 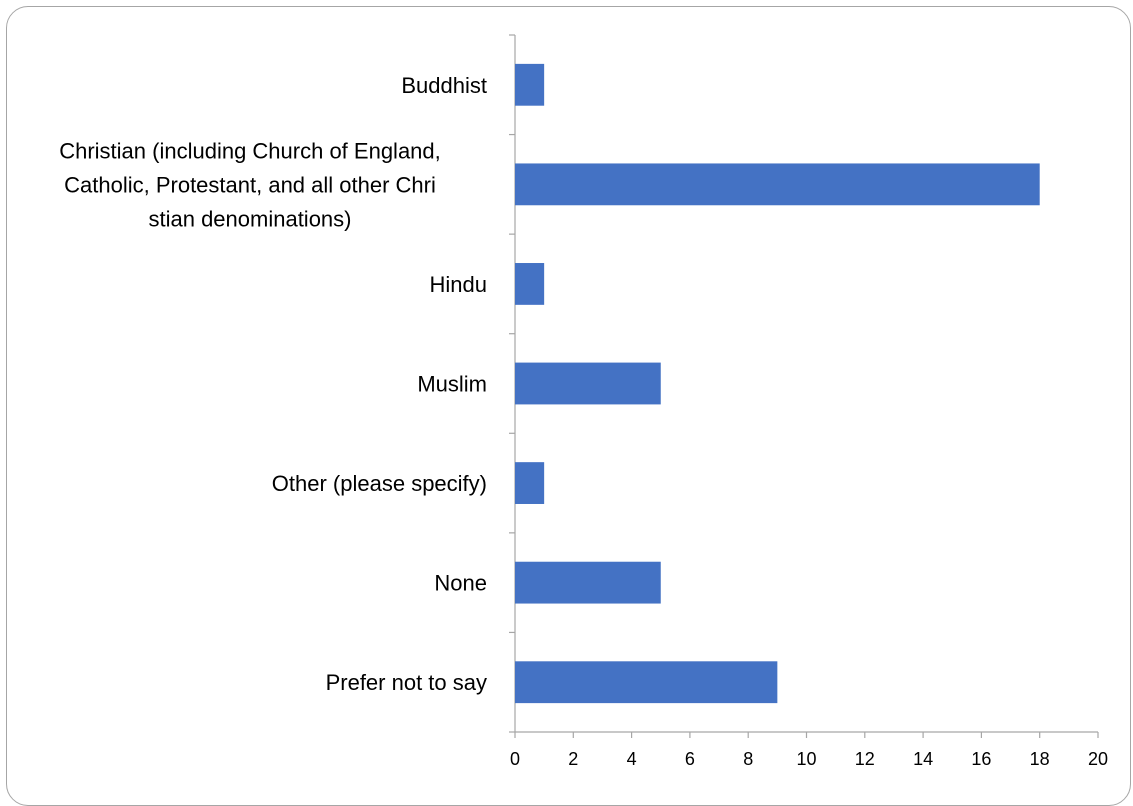 What do you see at coordinates (806, 759) in the screenshot?
I see `x-tick-label: 10` at bounding box center [806, 759].